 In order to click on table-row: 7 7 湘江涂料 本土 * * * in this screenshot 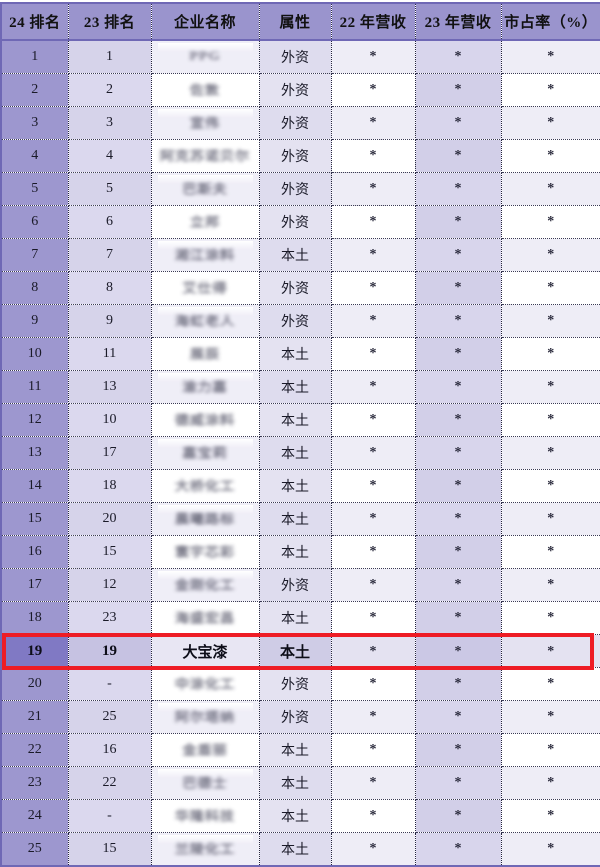, I will do `click(300, 255)`.